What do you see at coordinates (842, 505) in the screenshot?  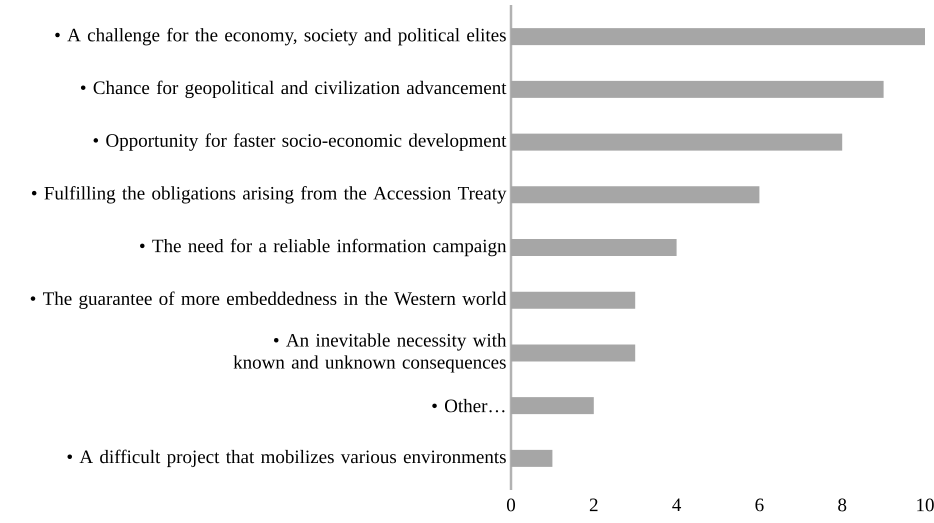 I see `x-tick-label: 8` at bounding box center [842, 505].